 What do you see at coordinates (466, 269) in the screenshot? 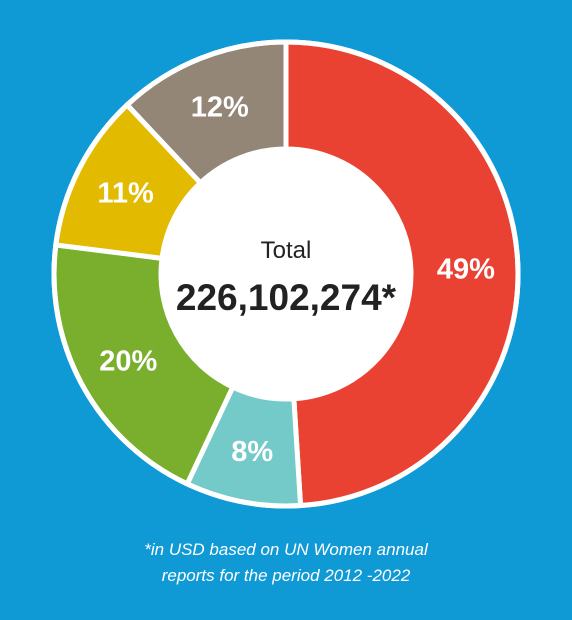
I see `slice-label-1: 49%` at bounding box center [466, 269].